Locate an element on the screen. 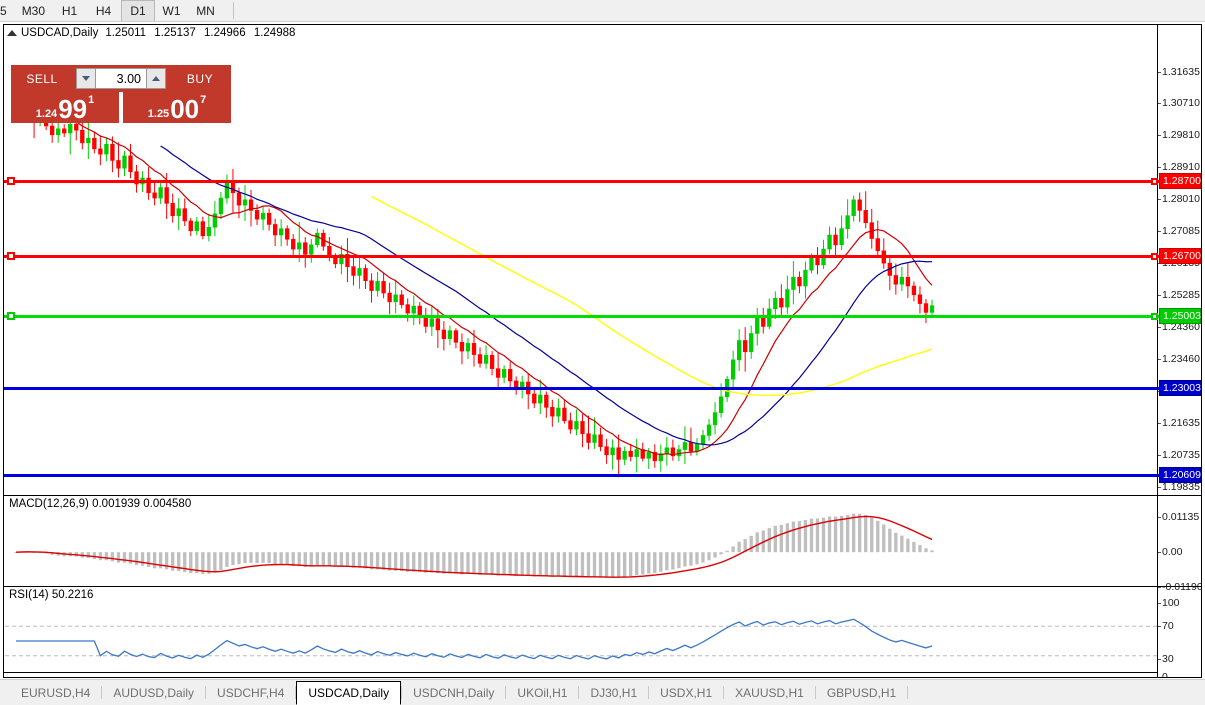 Image resolution: width=1205 pixels, height=705 pixels. symbol-tab-label: DJ30,H1 is located at coordinates (614, 692).